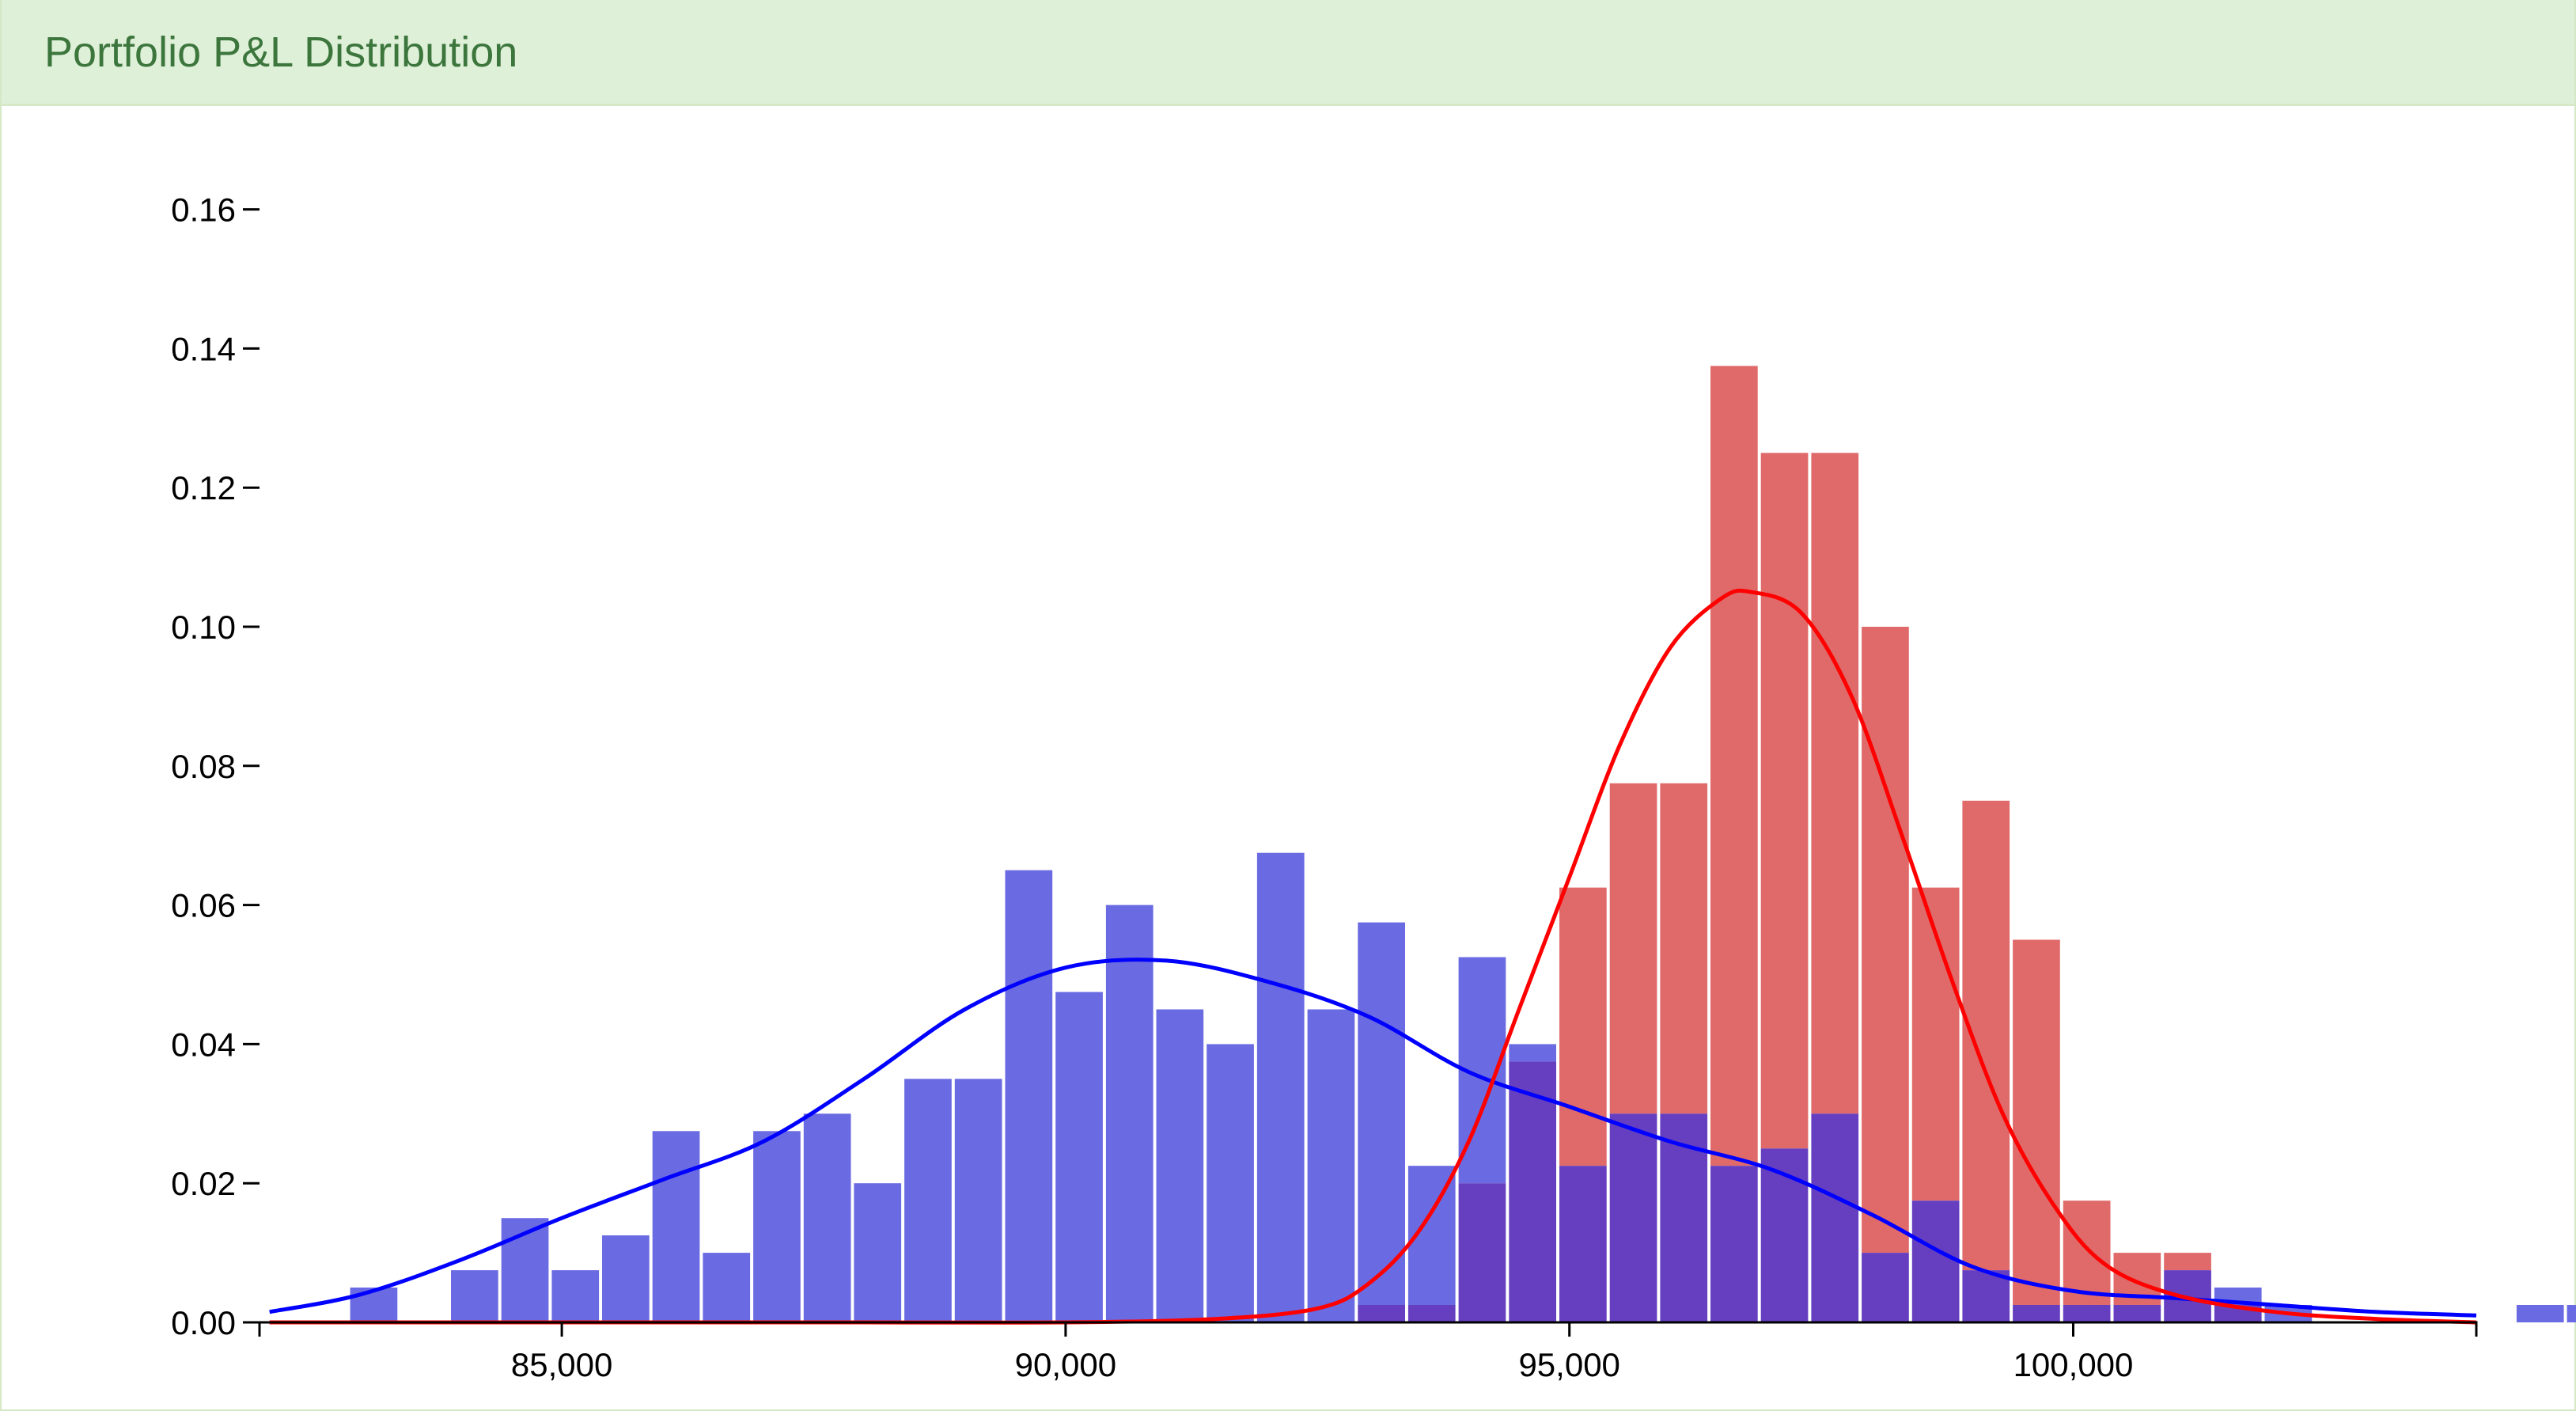 The image size is (2576, 1411). I want to click on x-tick-label: 90,000, so click(1065, 1364).